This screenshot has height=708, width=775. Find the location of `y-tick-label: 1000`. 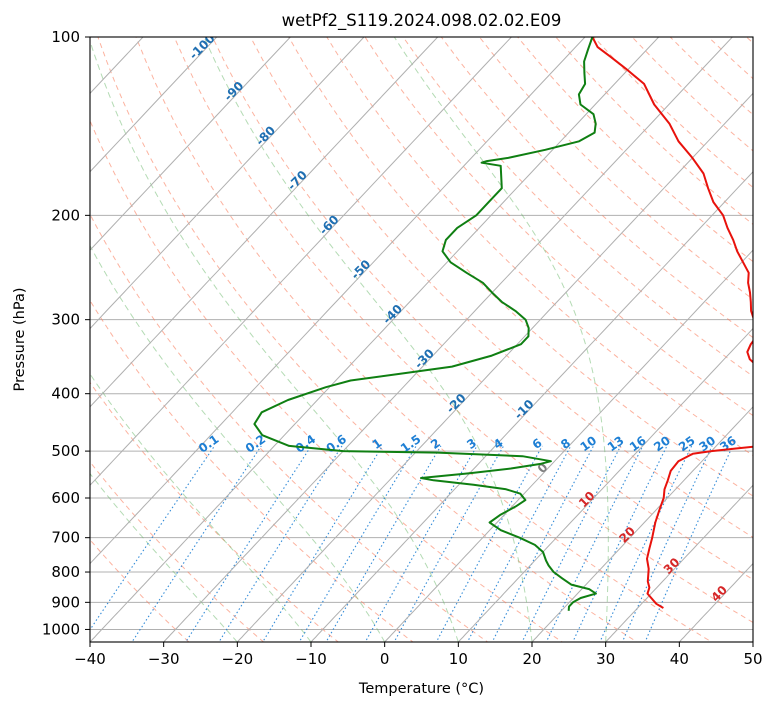

y-tick-label: 1000 is located at coordinates (61, 629).